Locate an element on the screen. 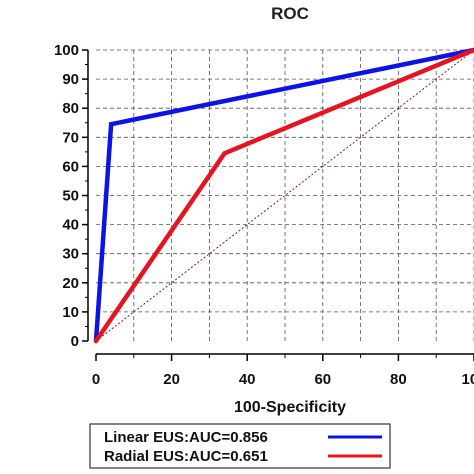  y-tick-label: 10 is located at coordinates (70, 312).